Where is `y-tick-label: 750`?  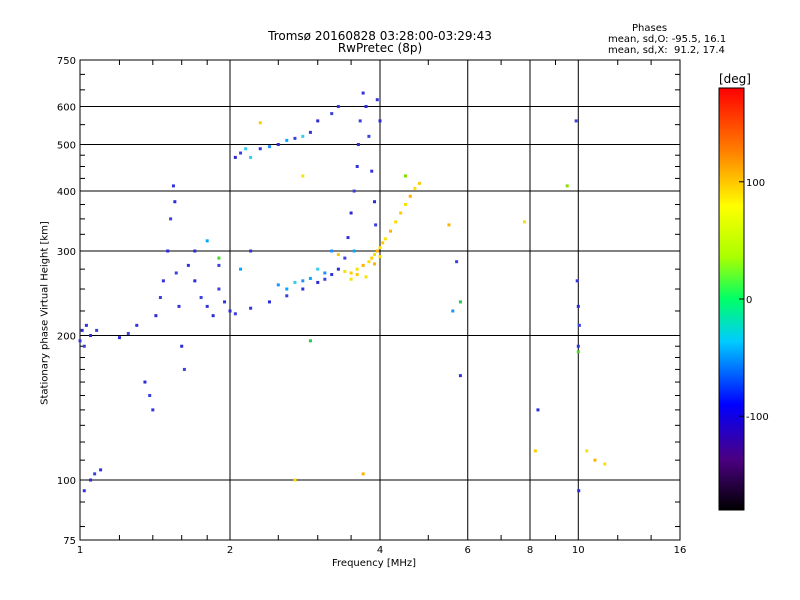 y-tick-label: 750 is located at coordinates (66, 61).